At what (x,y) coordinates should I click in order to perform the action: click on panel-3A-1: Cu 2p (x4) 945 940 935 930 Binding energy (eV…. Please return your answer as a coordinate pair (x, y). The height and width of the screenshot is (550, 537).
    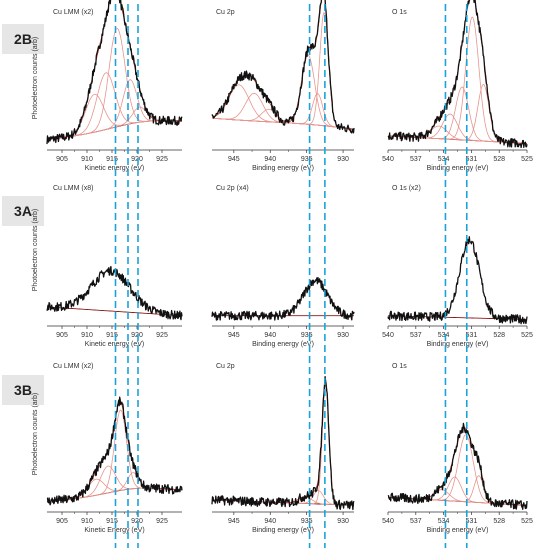
    Looking at the image, I should click on (283, 266).